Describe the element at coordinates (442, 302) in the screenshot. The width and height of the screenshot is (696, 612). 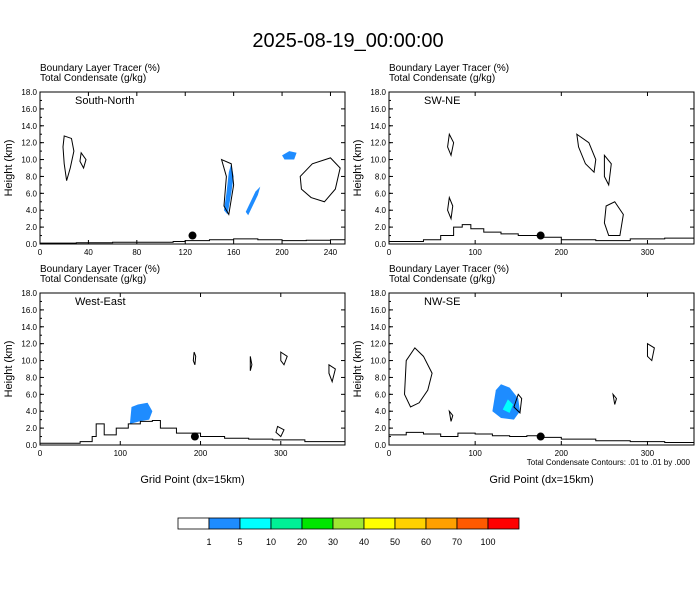
I see `panel-name: NW-SE` at that location.